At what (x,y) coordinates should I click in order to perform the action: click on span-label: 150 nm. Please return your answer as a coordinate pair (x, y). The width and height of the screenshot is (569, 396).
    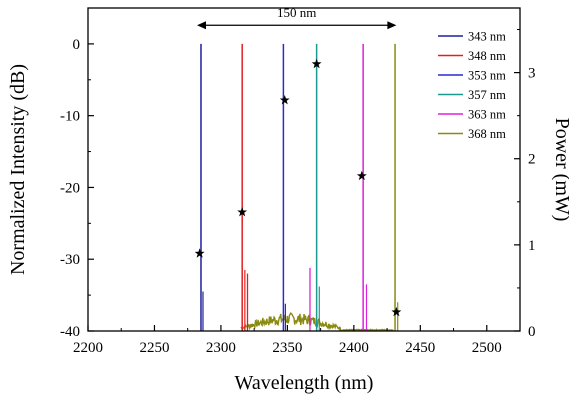
    Looking at the image, I should click on (296, 12).